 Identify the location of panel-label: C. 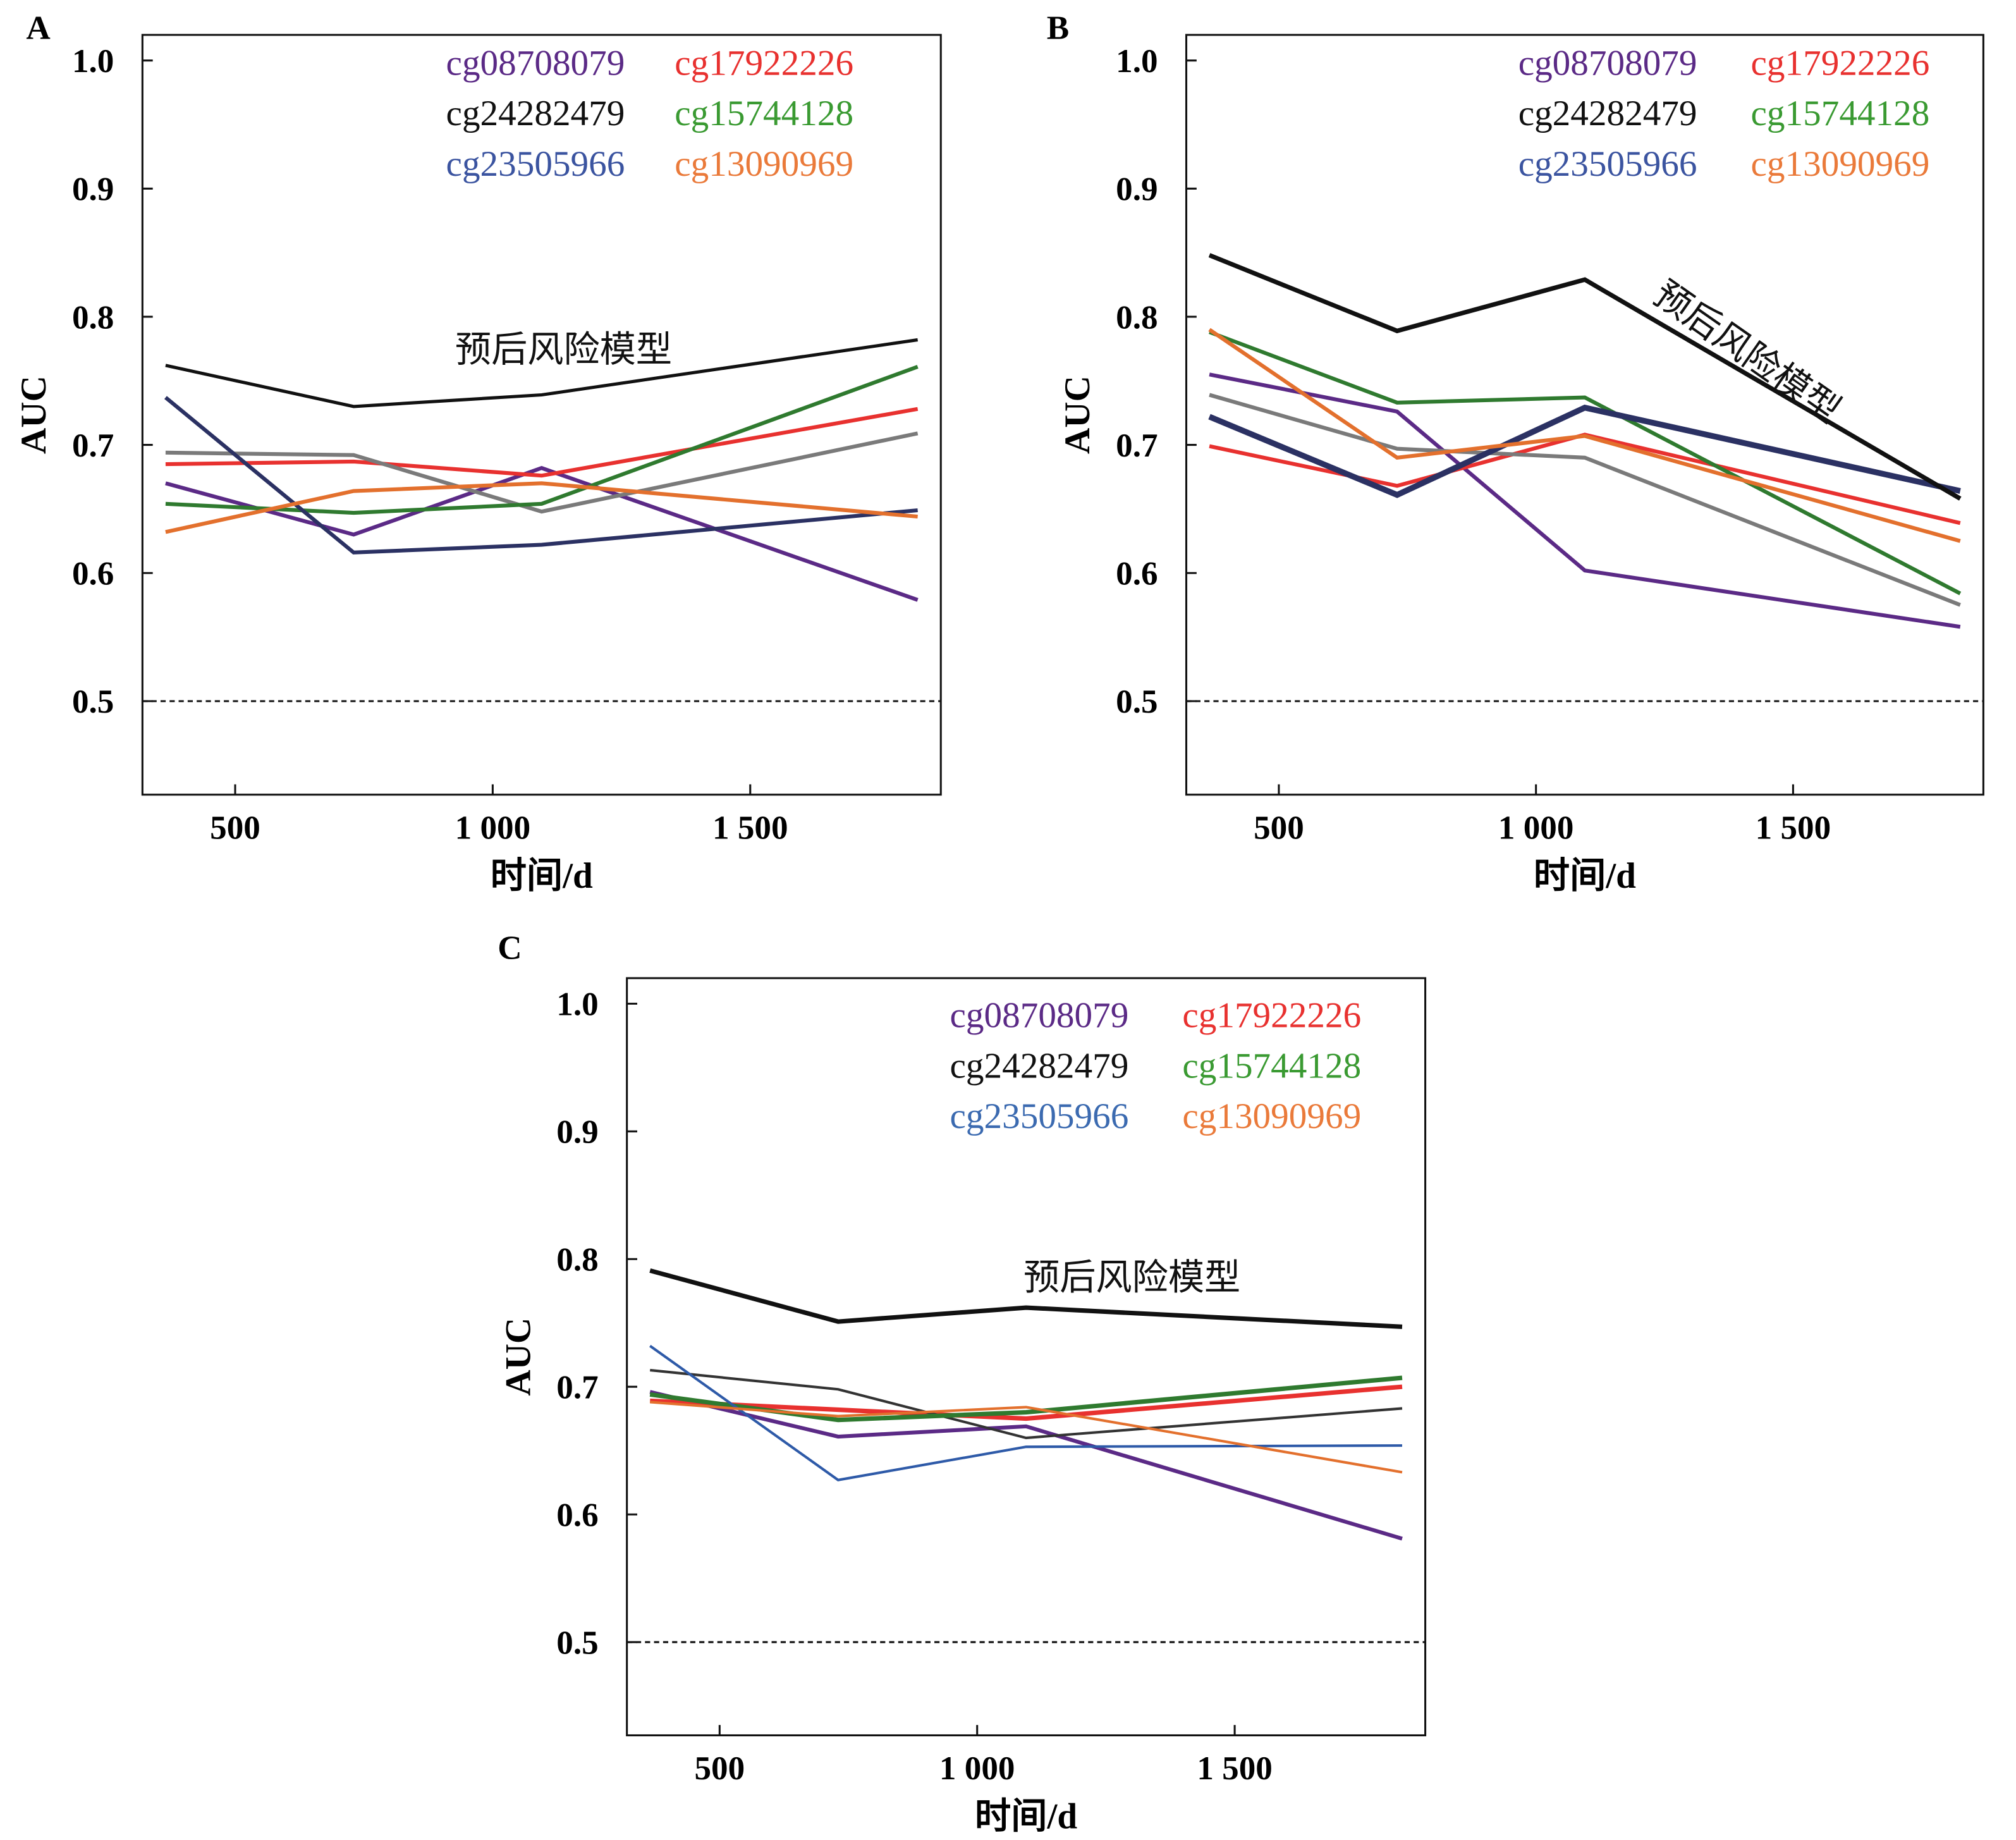
(510, 947).